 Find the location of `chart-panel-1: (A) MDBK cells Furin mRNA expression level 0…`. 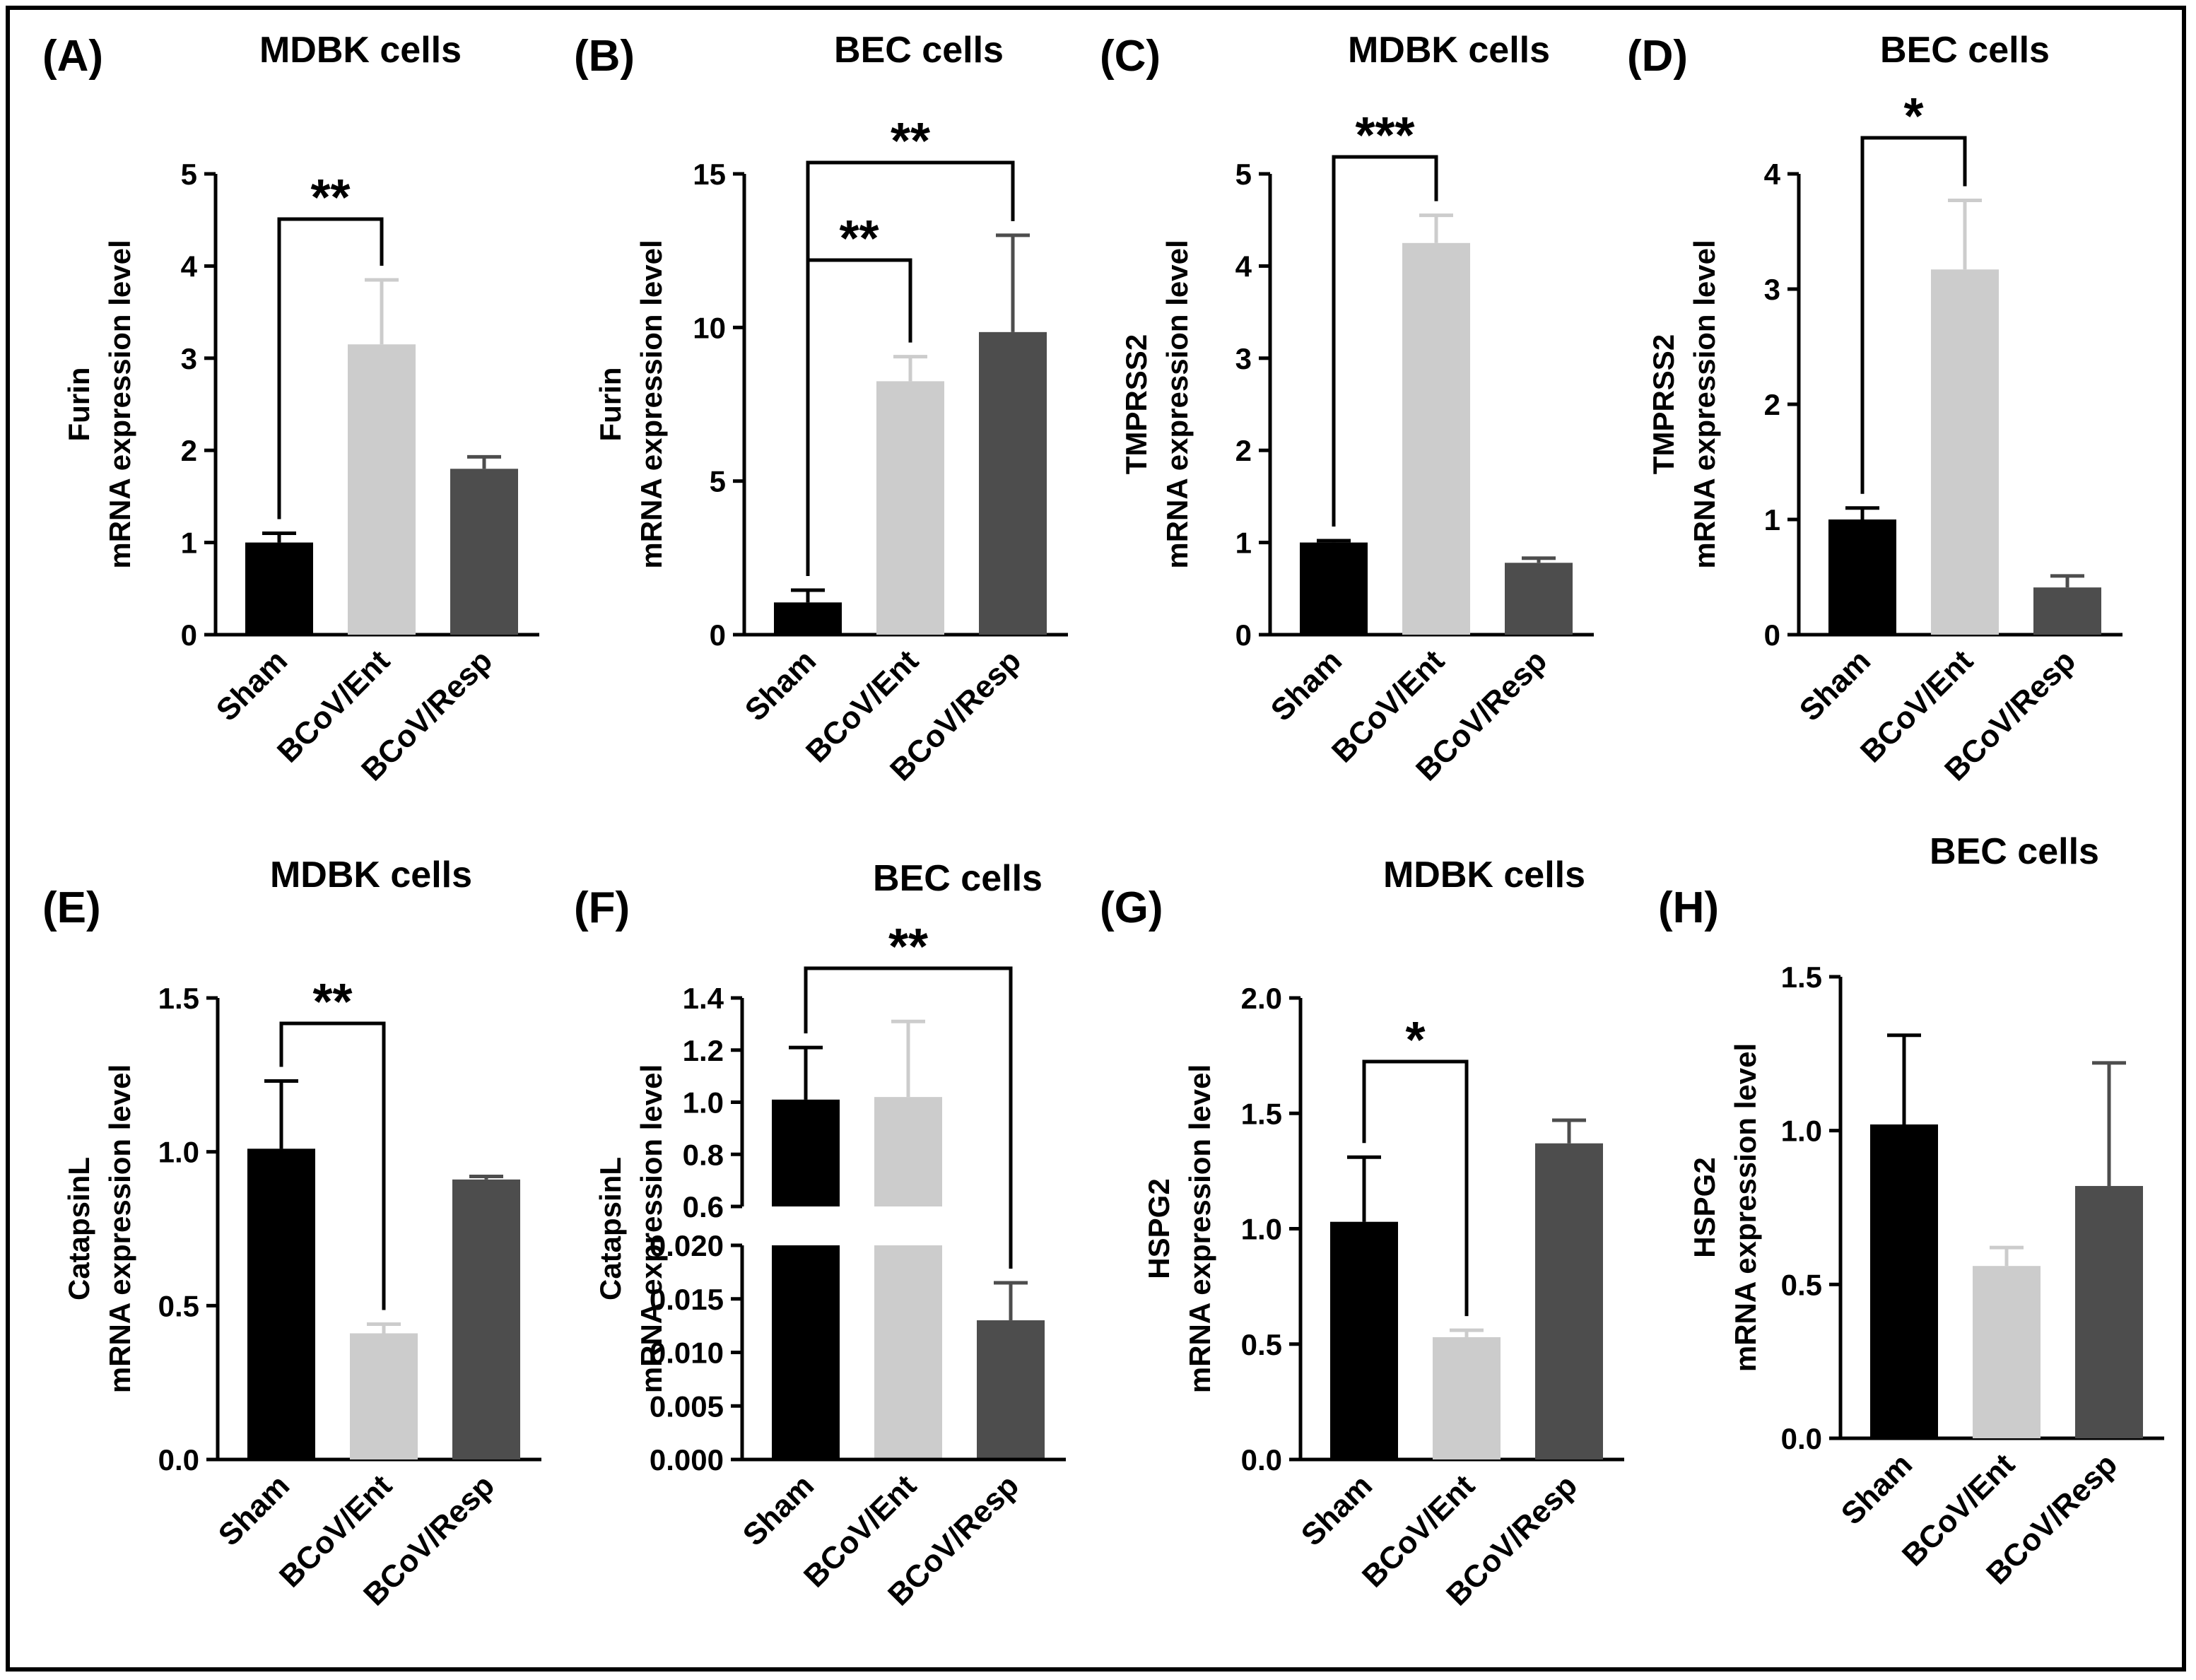

chart-panel-1: (A) MDBK cells Furin mRNA expression level 0… is located at coordinates (290, 409).